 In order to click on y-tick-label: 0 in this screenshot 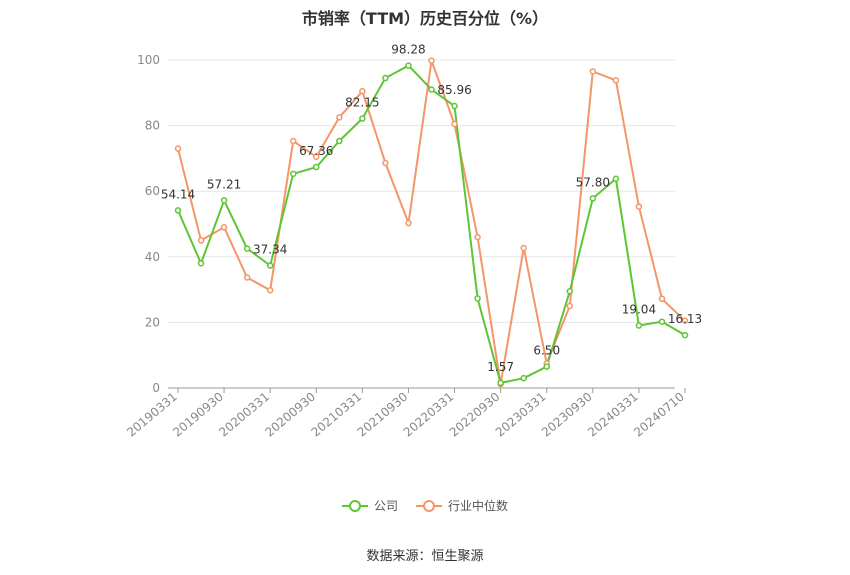, I will do `click(156, 388)`.